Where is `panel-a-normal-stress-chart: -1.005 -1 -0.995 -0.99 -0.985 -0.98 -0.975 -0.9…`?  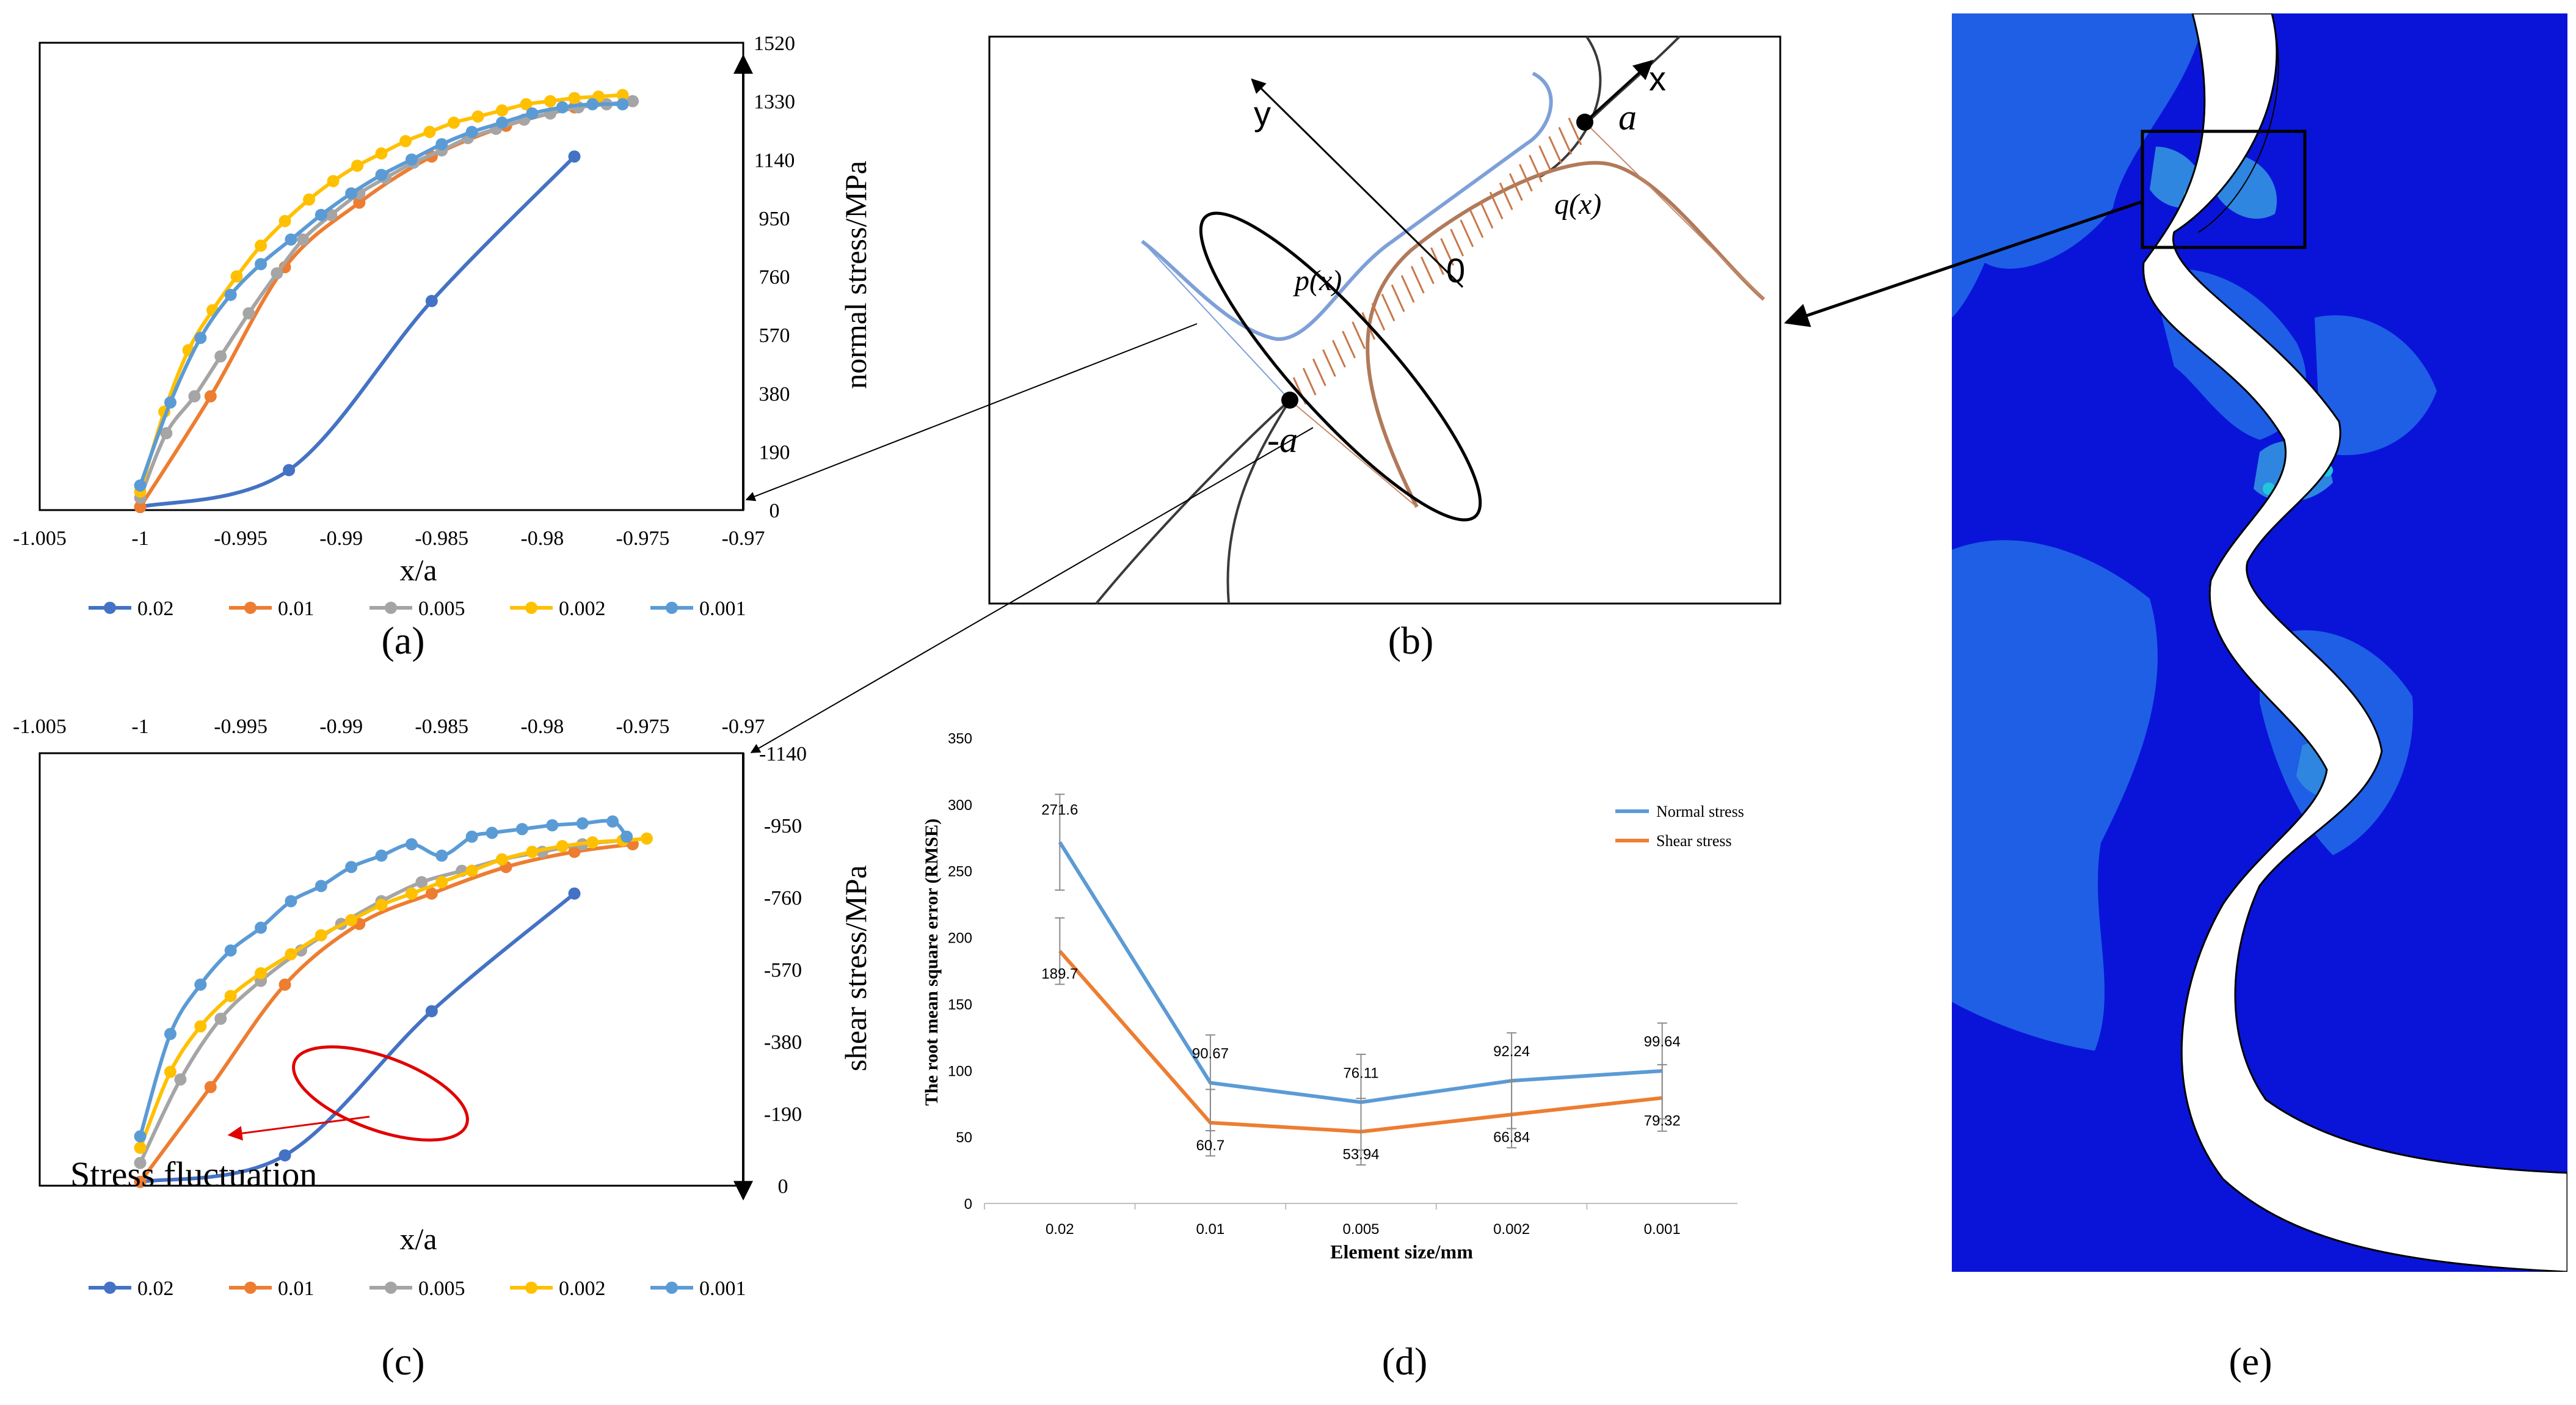 panel-a-normal-stress-chart: -1.005 -1 -0.995 -0.99 -0.985 -0.98 -0.975 -0.9… is located at coordinates (443, 347).